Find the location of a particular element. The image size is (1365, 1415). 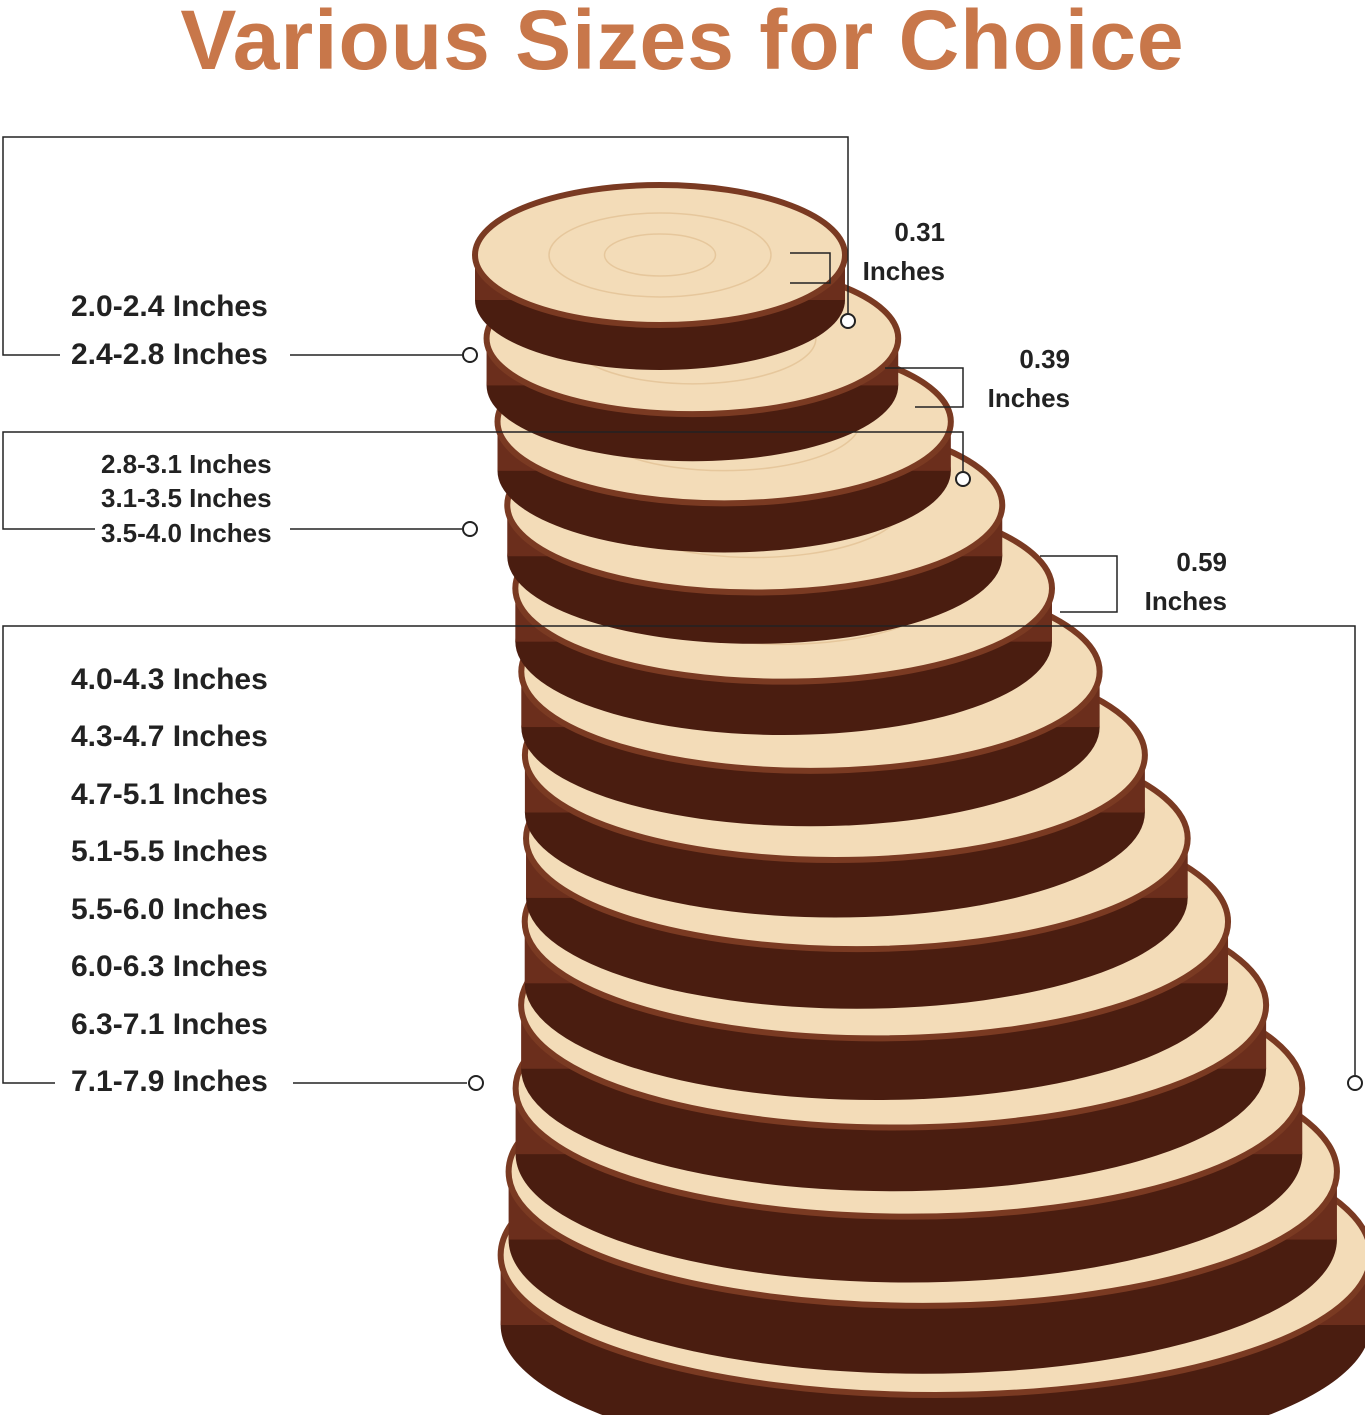

thickness-label-3: 0.59 Inches is located at coordinates (1178, 582).